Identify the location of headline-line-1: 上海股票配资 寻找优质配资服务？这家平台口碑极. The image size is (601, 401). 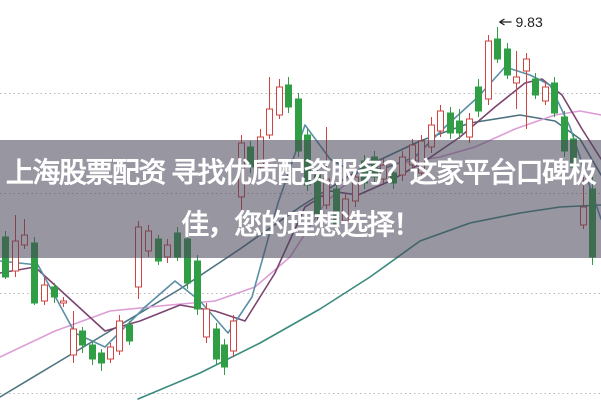
(301, 172).